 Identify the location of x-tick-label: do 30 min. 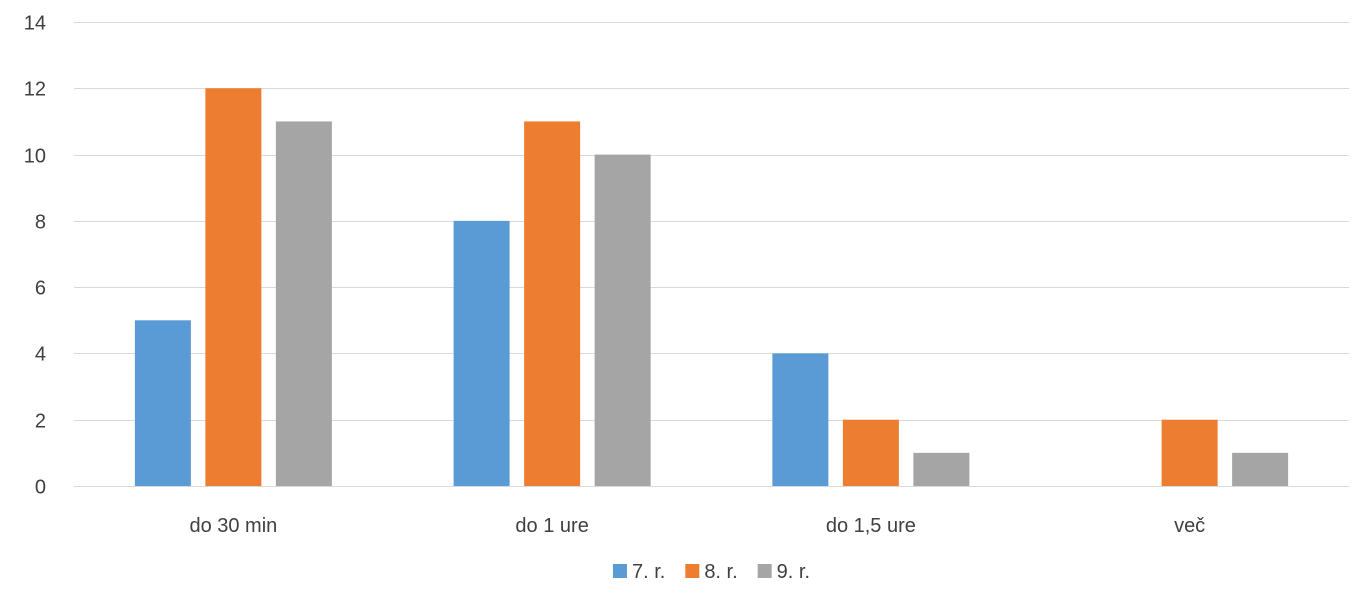
(233, 526).